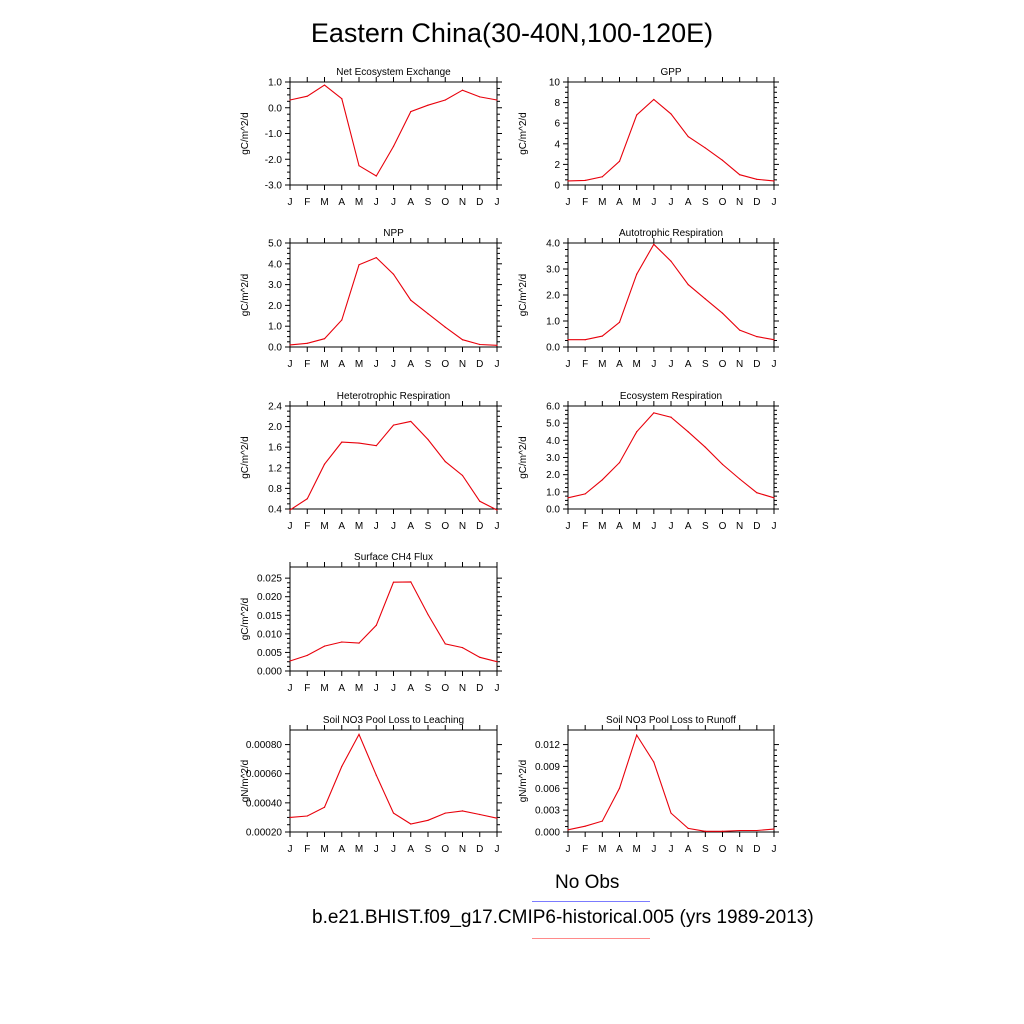 Image resolution: width=1024 pixels, height=1024 pixels. I want to click on y-tick-label: 0.000, so click(547, 833).